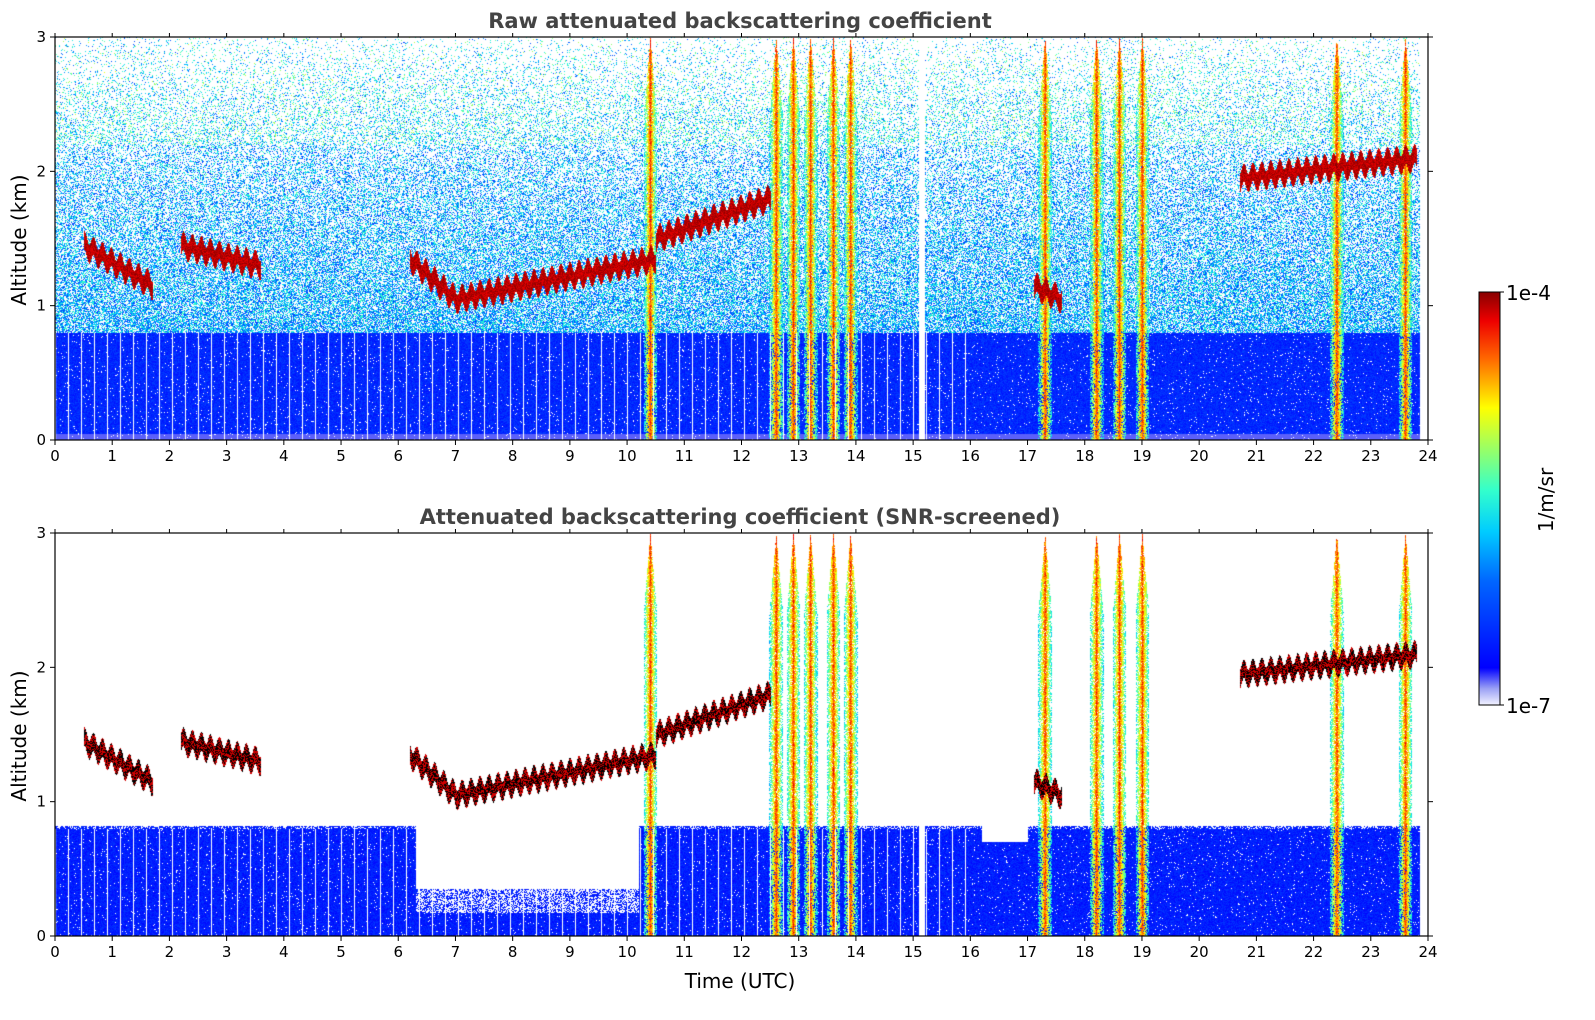  Describe the element at coordinates (1518, 499) in the screenshot. I see `colorbar: 1e-4 1e-7 1/m/sr` at that location.